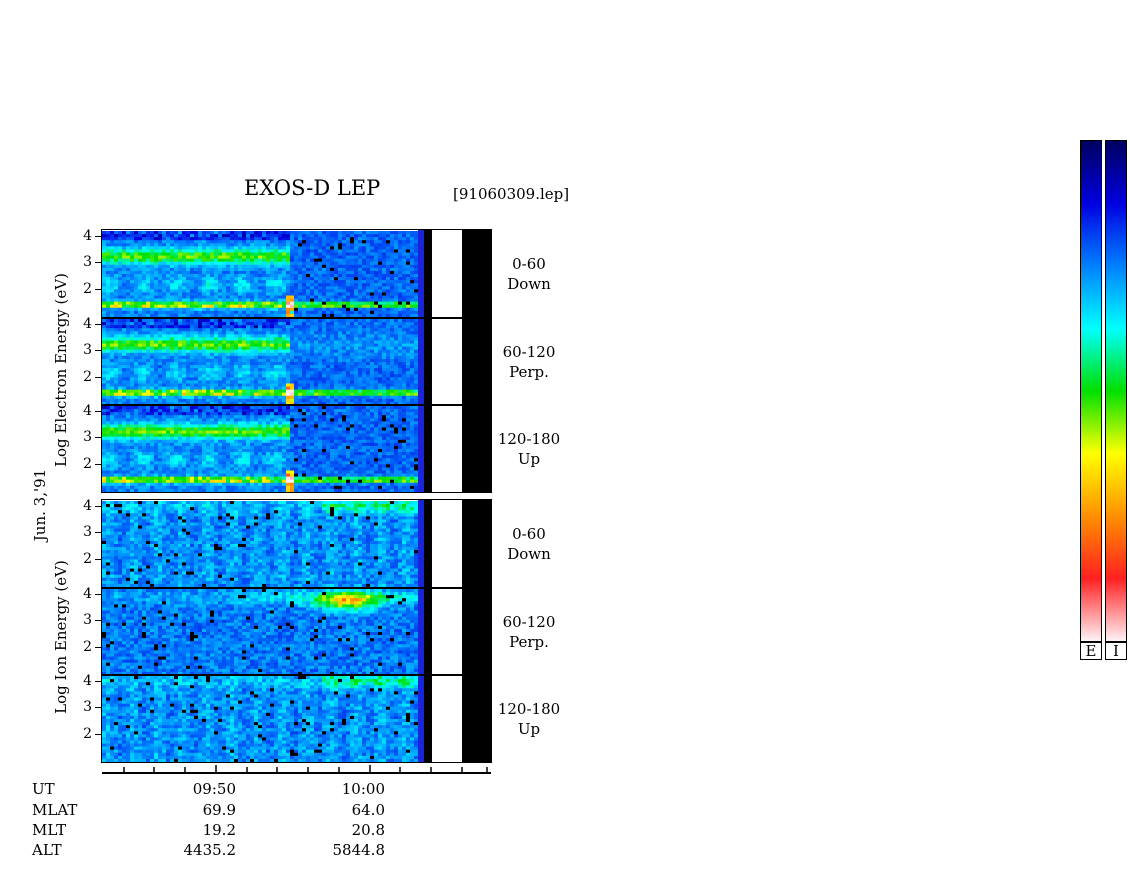 Image resolution: width=1130 pixels, height=875 pixels. Describe the element at coordinates (363, 789) in the screenshot. I see `ut-value-2: 10:00` at that location.